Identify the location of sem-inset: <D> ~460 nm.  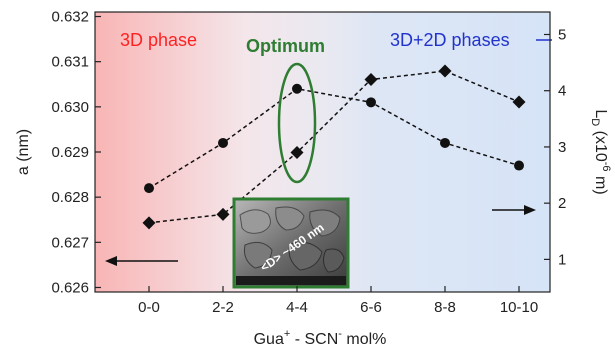
(291, 243).